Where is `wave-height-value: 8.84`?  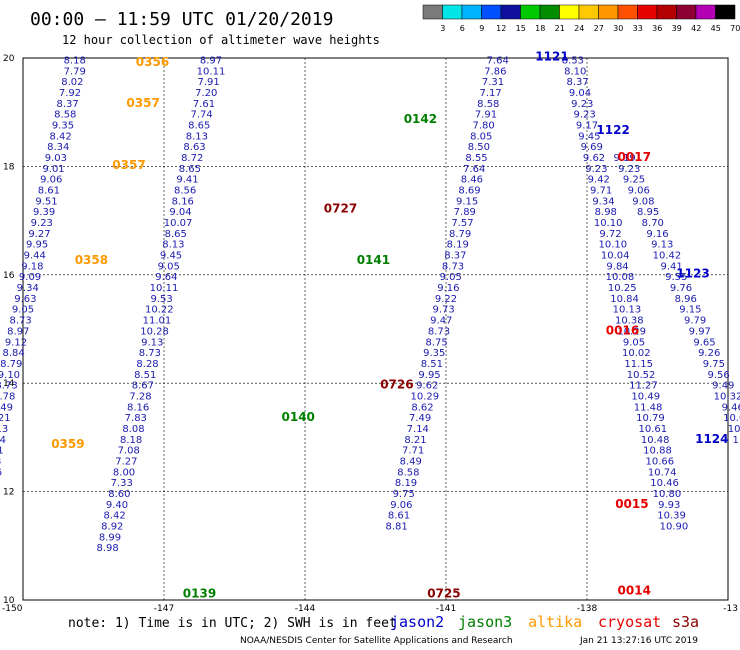
wave-height-value: 8.84 is located at coordinates (13, 353).